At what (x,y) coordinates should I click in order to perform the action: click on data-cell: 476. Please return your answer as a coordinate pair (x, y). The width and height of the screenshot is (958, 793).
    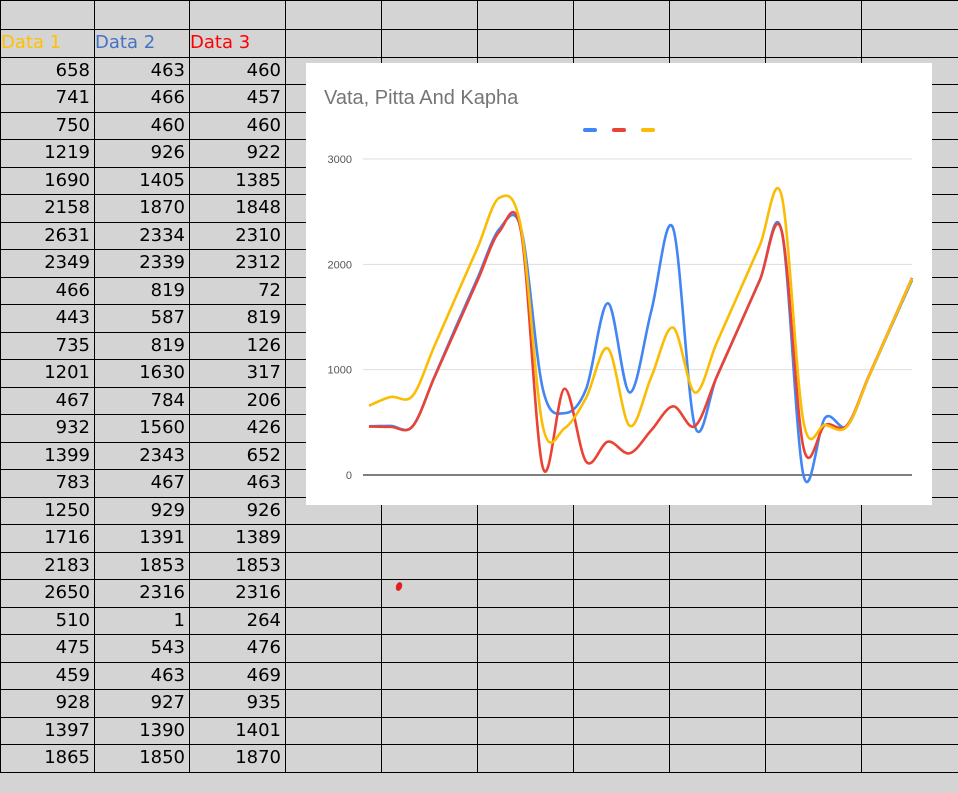
    Looking at the image, I should click on (237, 648).